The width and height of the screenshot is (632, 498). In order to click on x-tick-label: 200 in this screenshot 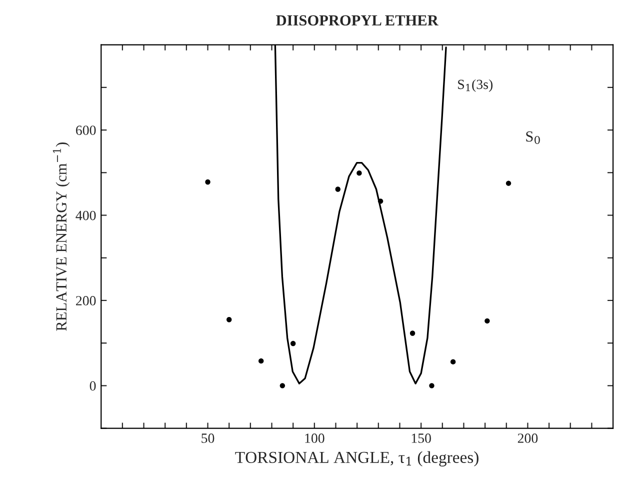, I will do `click(528, 438)`.